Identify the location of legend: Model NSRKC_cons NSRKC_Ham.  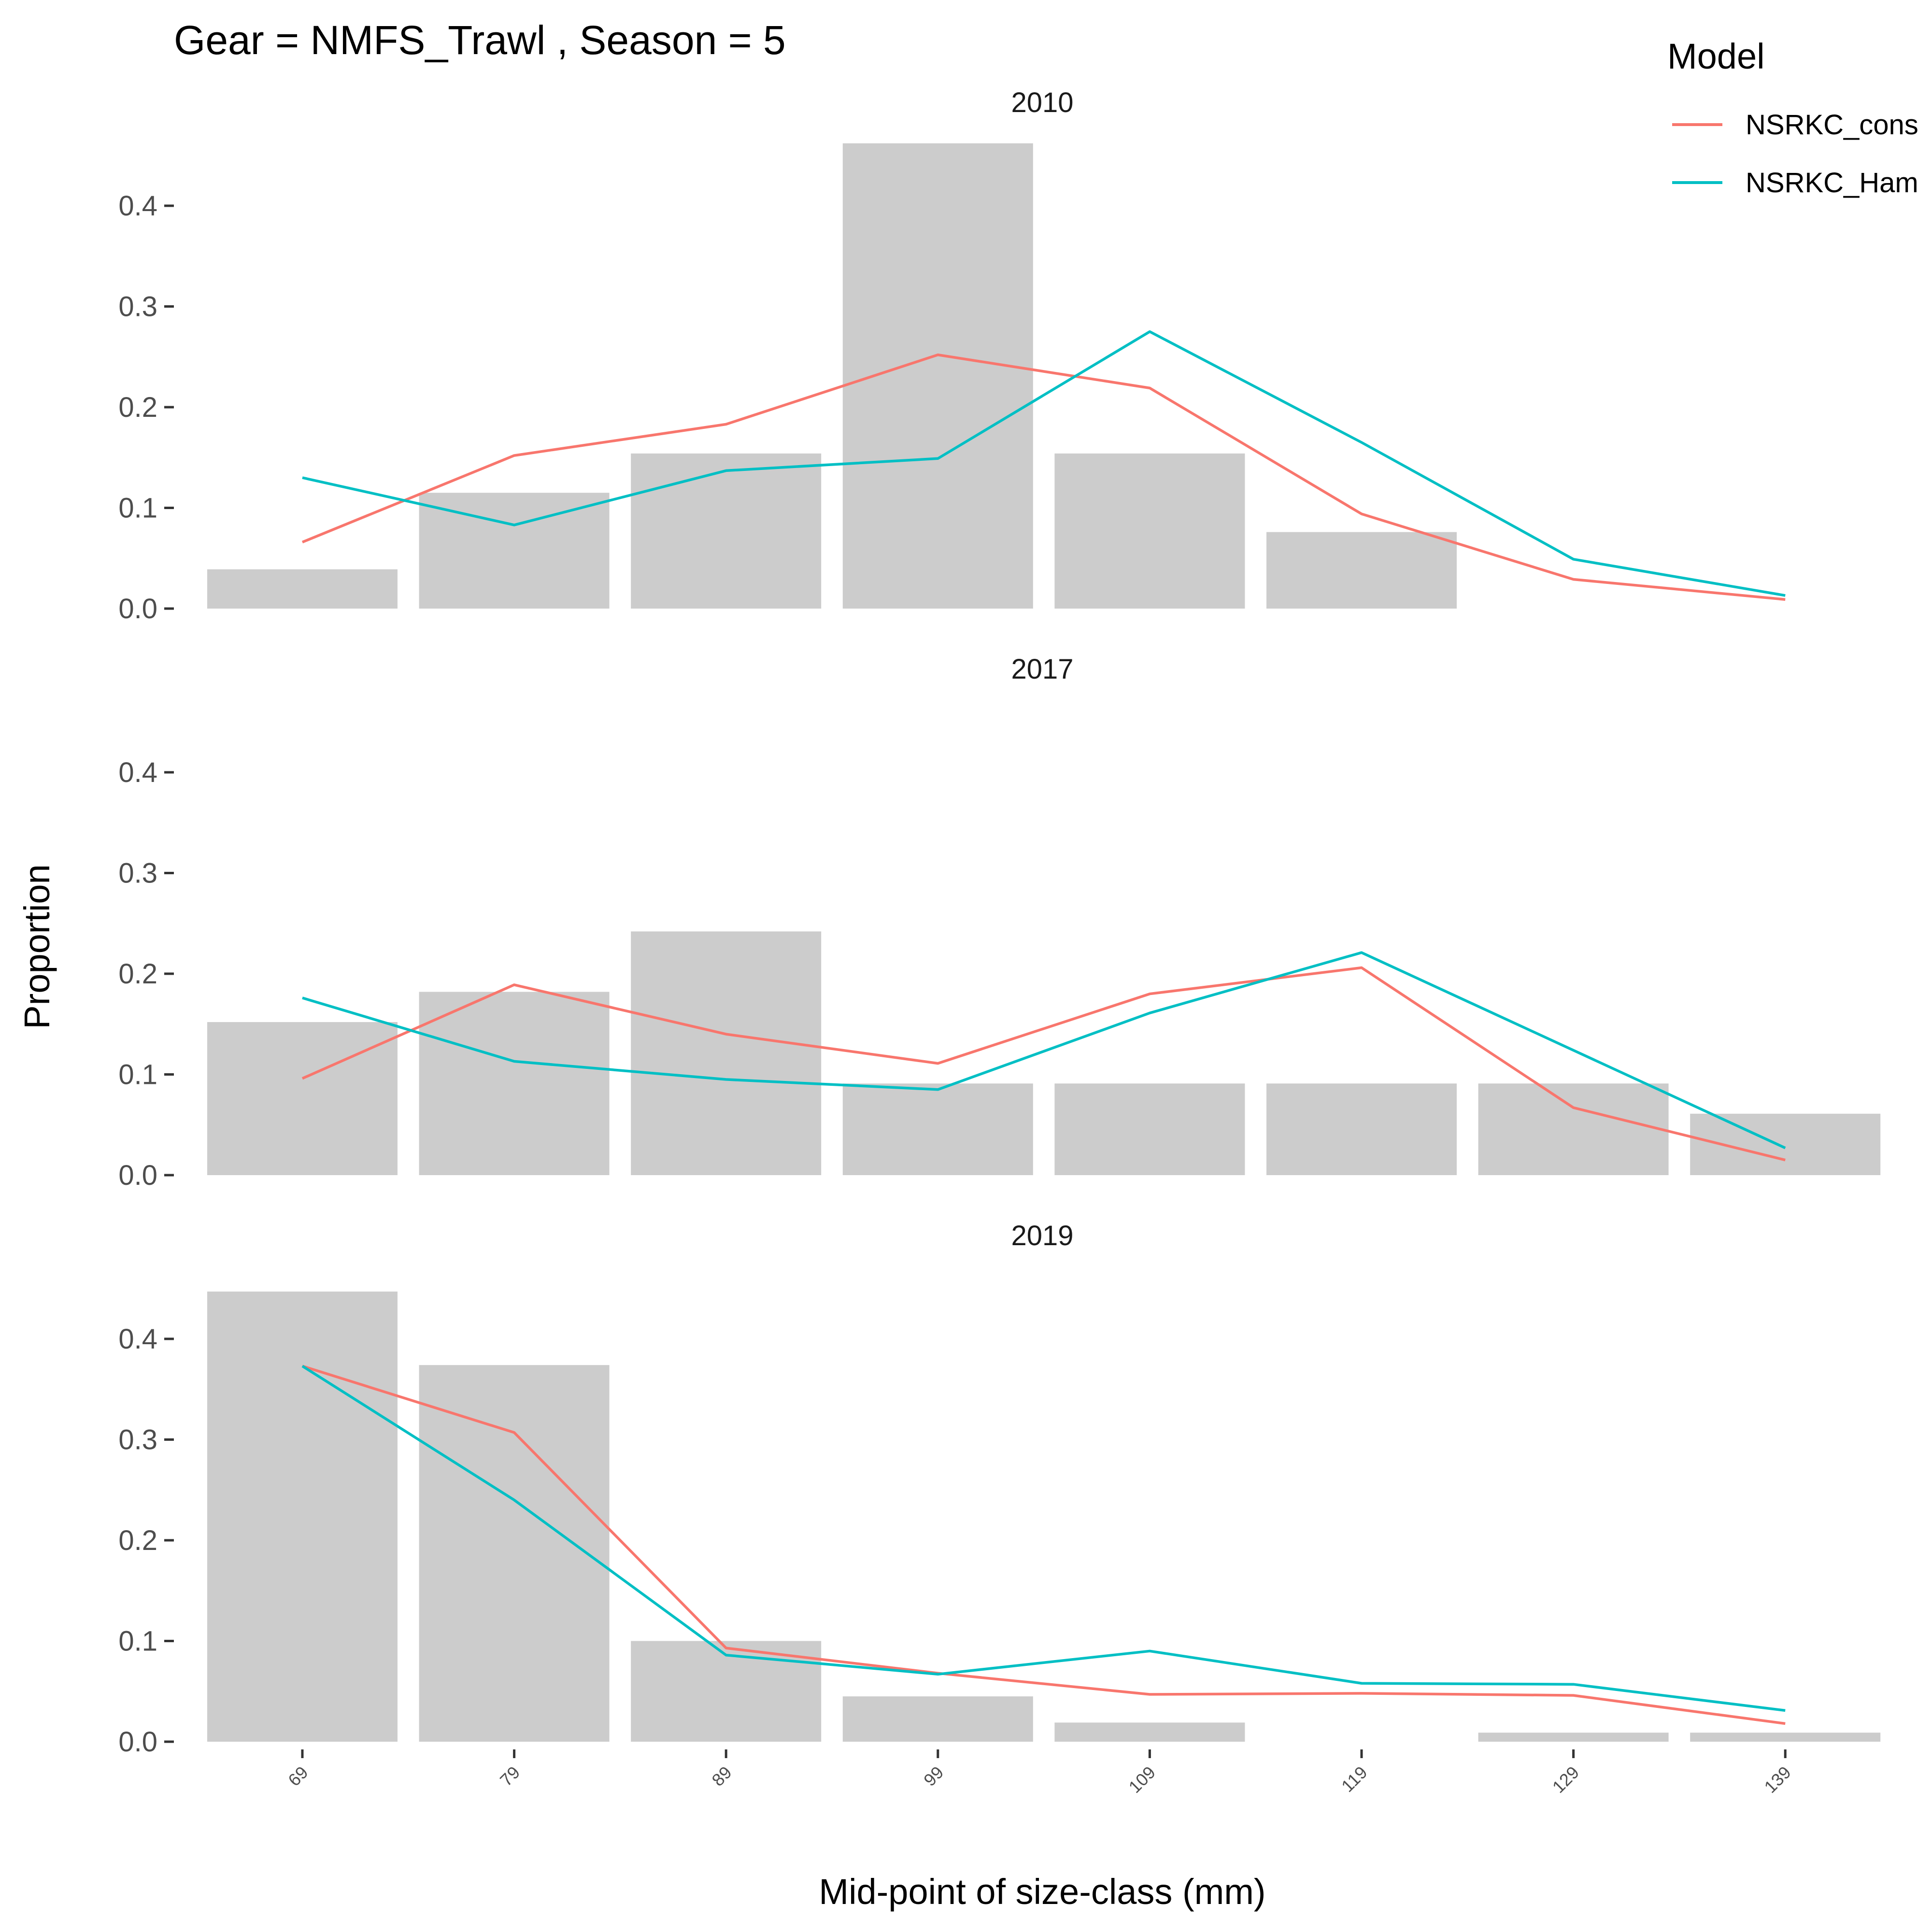
(1792, 117).